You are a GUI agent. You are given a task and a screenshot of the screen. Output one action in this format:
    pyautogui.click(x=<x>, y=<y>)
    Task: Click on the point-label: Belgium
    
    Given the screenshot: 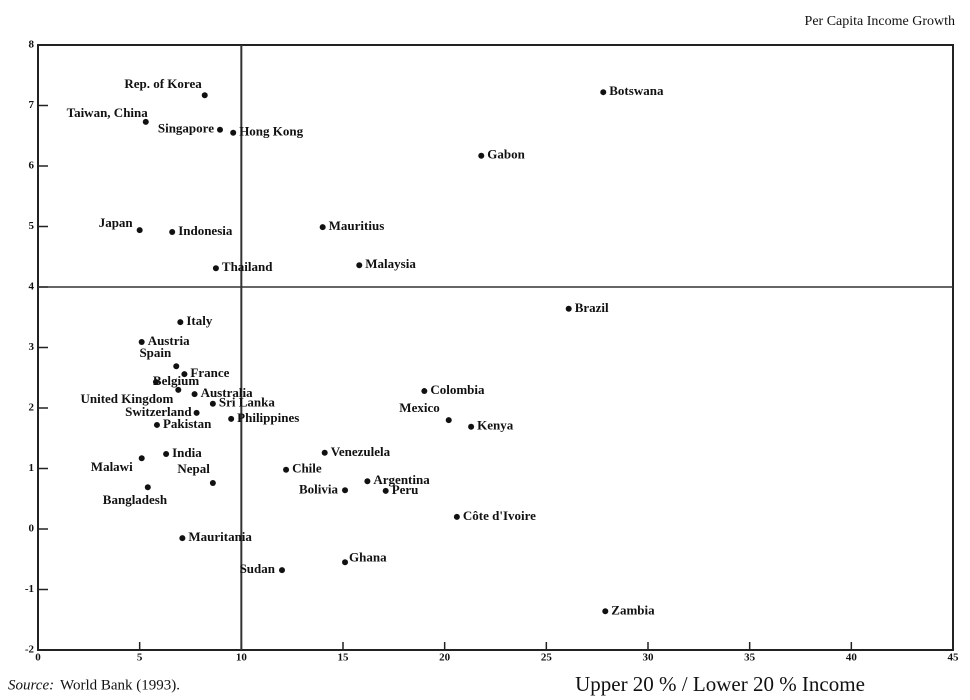 What is the action you would take?
    pyautogui.click(x=176, y=380)
    